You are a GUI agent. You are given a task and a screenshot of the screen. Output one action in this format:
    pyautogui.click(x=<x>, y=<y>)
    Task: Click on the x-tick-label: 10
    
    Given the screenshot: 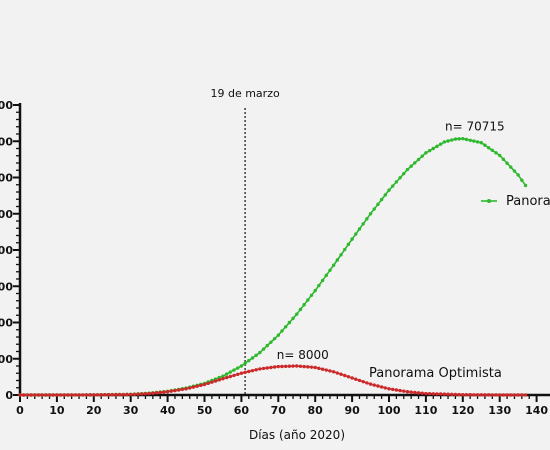 What is the action you would take?
    pyautogui.click(x=57, y=410)
    